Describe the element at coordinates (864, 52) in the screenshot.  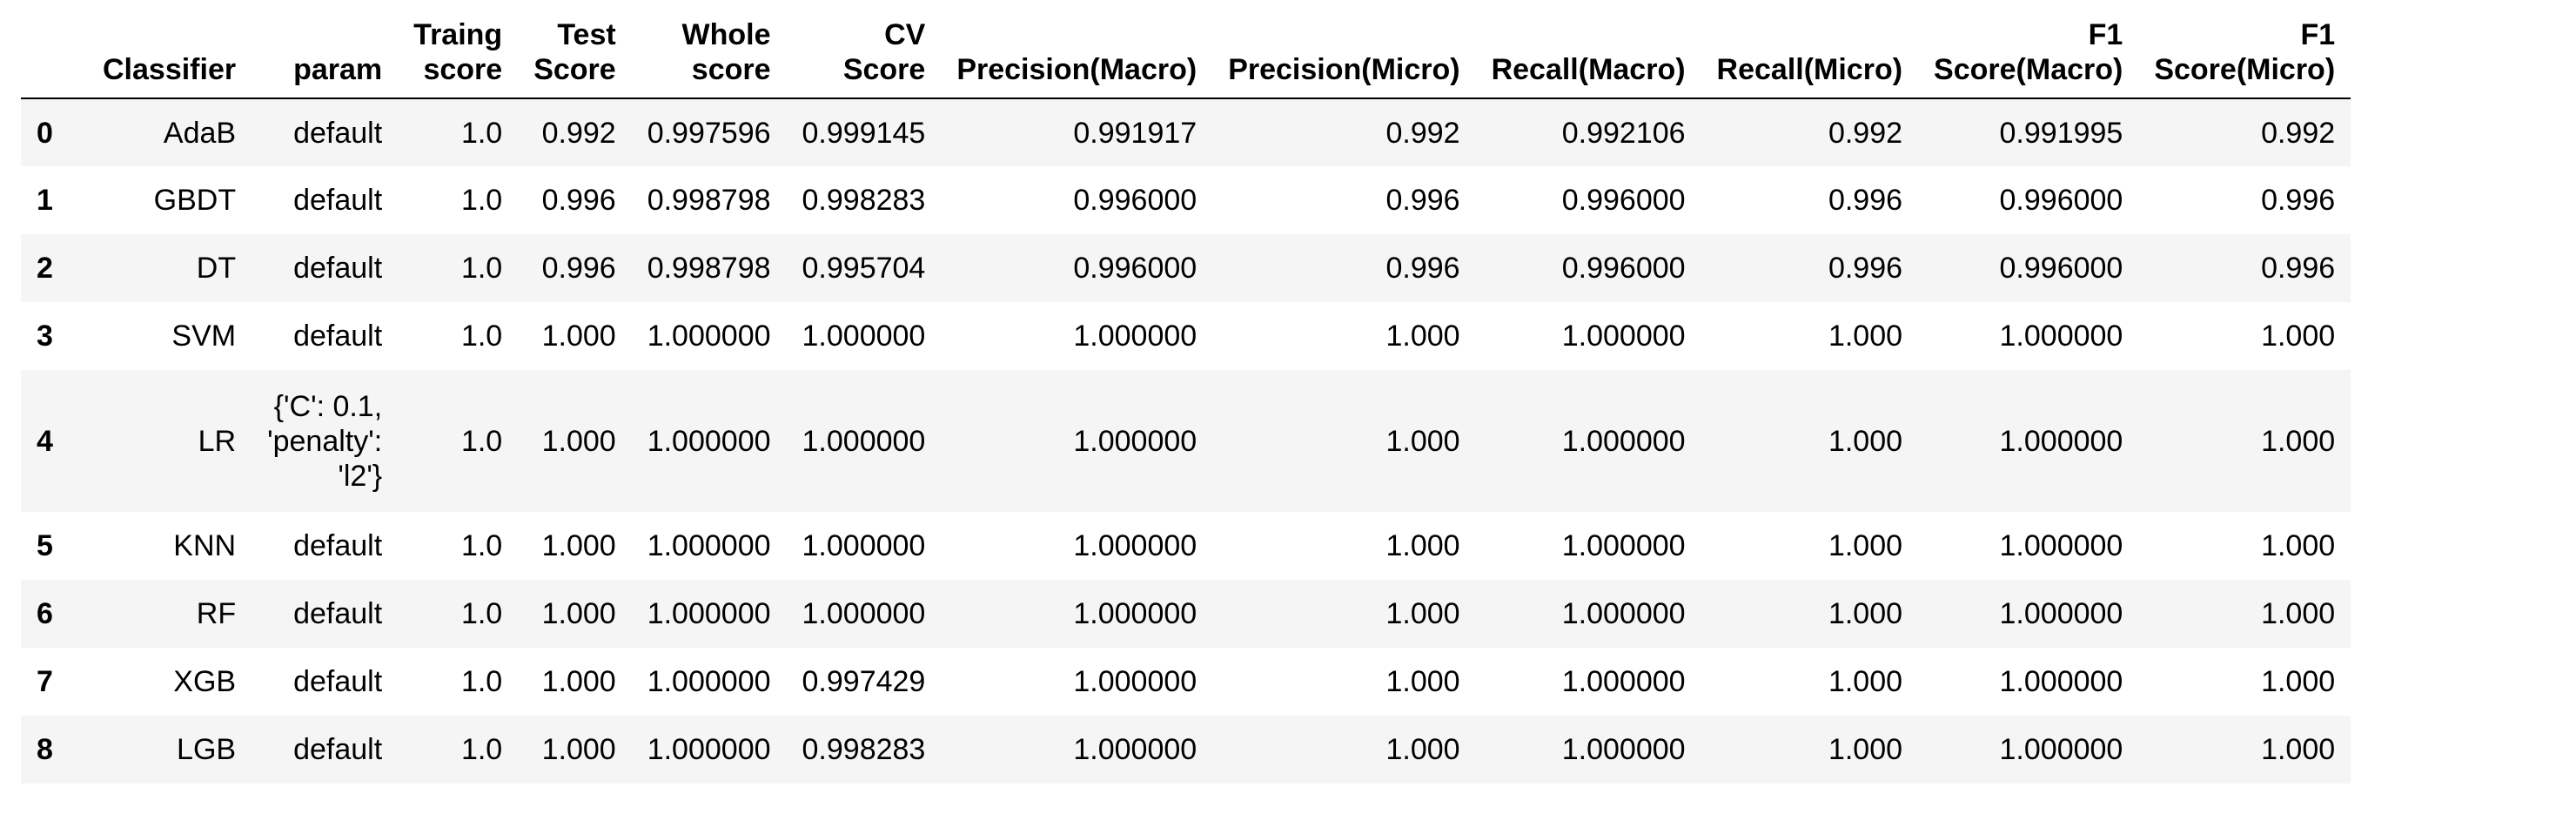
I see `column-header-cv-score: CV Score` at that location.